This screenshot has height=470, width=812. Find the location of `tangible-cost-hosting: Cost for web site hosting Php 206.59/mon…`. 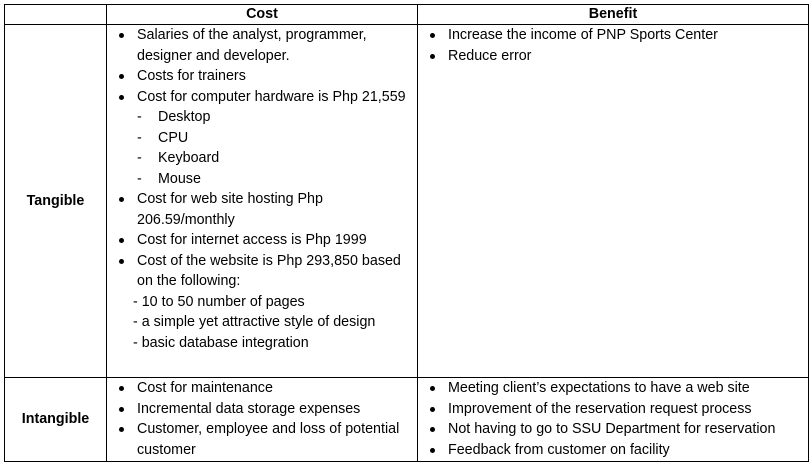

tangible-cost-hosting: Cost for web site hosting Php 206.59/mon… is located at coordinates (230, 209).